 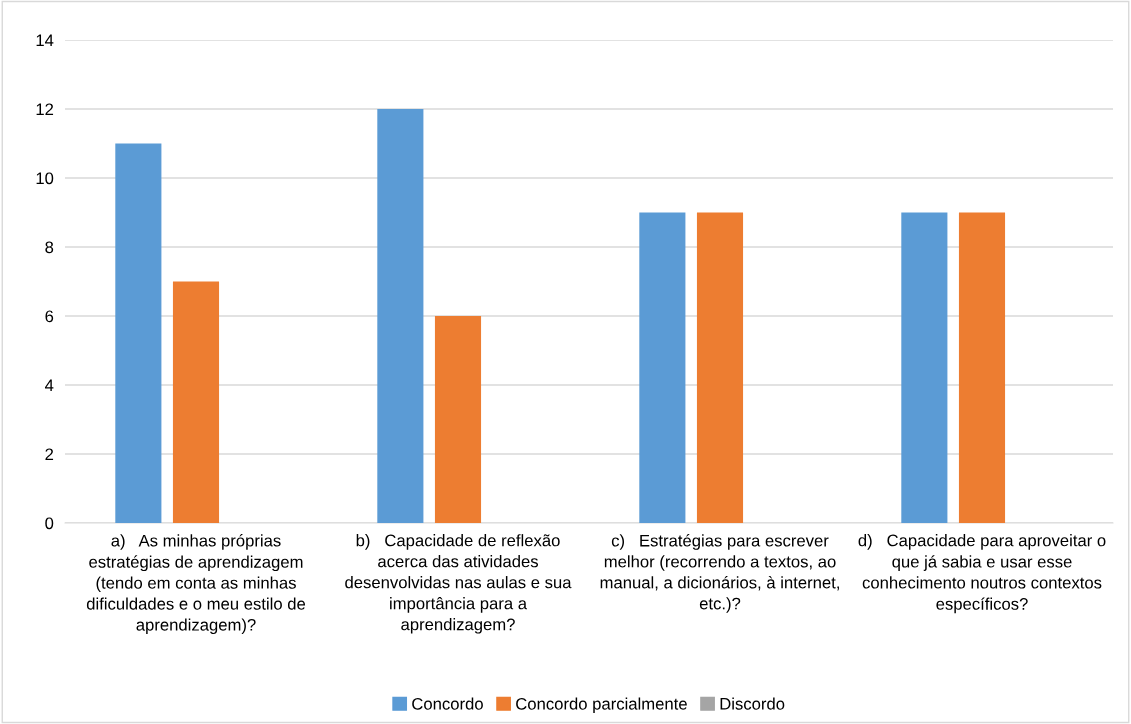 What do you see at coordinates (447, 703) in the screenshot?
I see `legend-label: Concordo` at bounding box center [447, 703].